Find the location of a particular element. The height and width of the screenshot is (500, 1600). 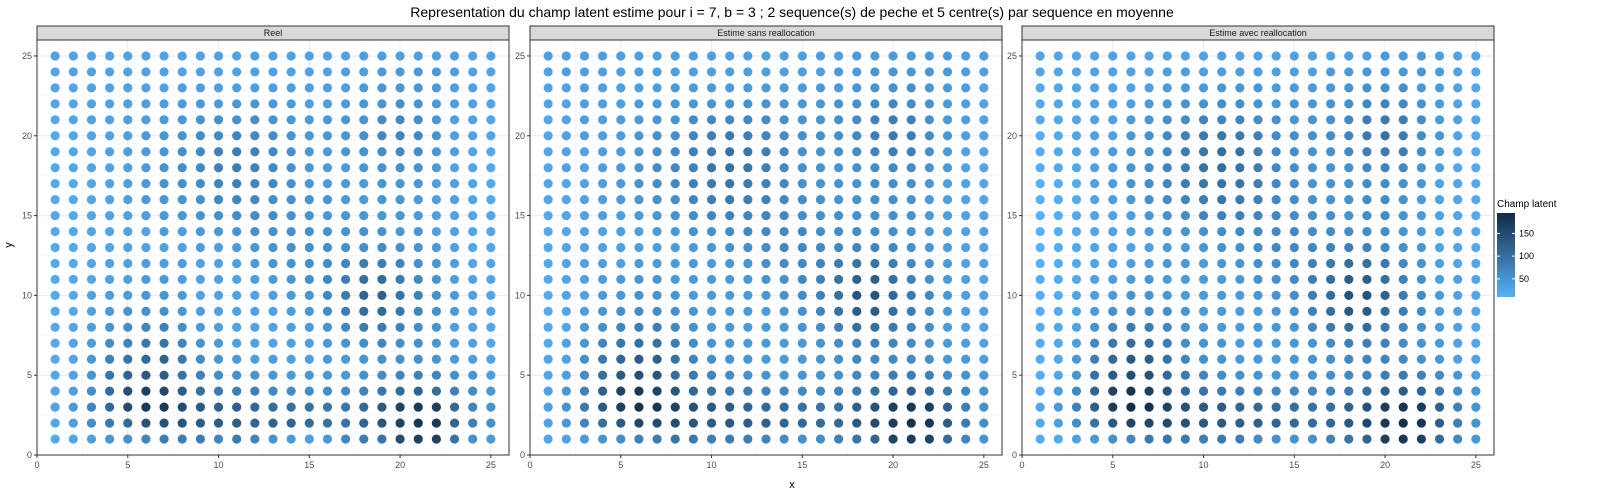

y-tick-label: 25 is located at coordinates (520, 56).